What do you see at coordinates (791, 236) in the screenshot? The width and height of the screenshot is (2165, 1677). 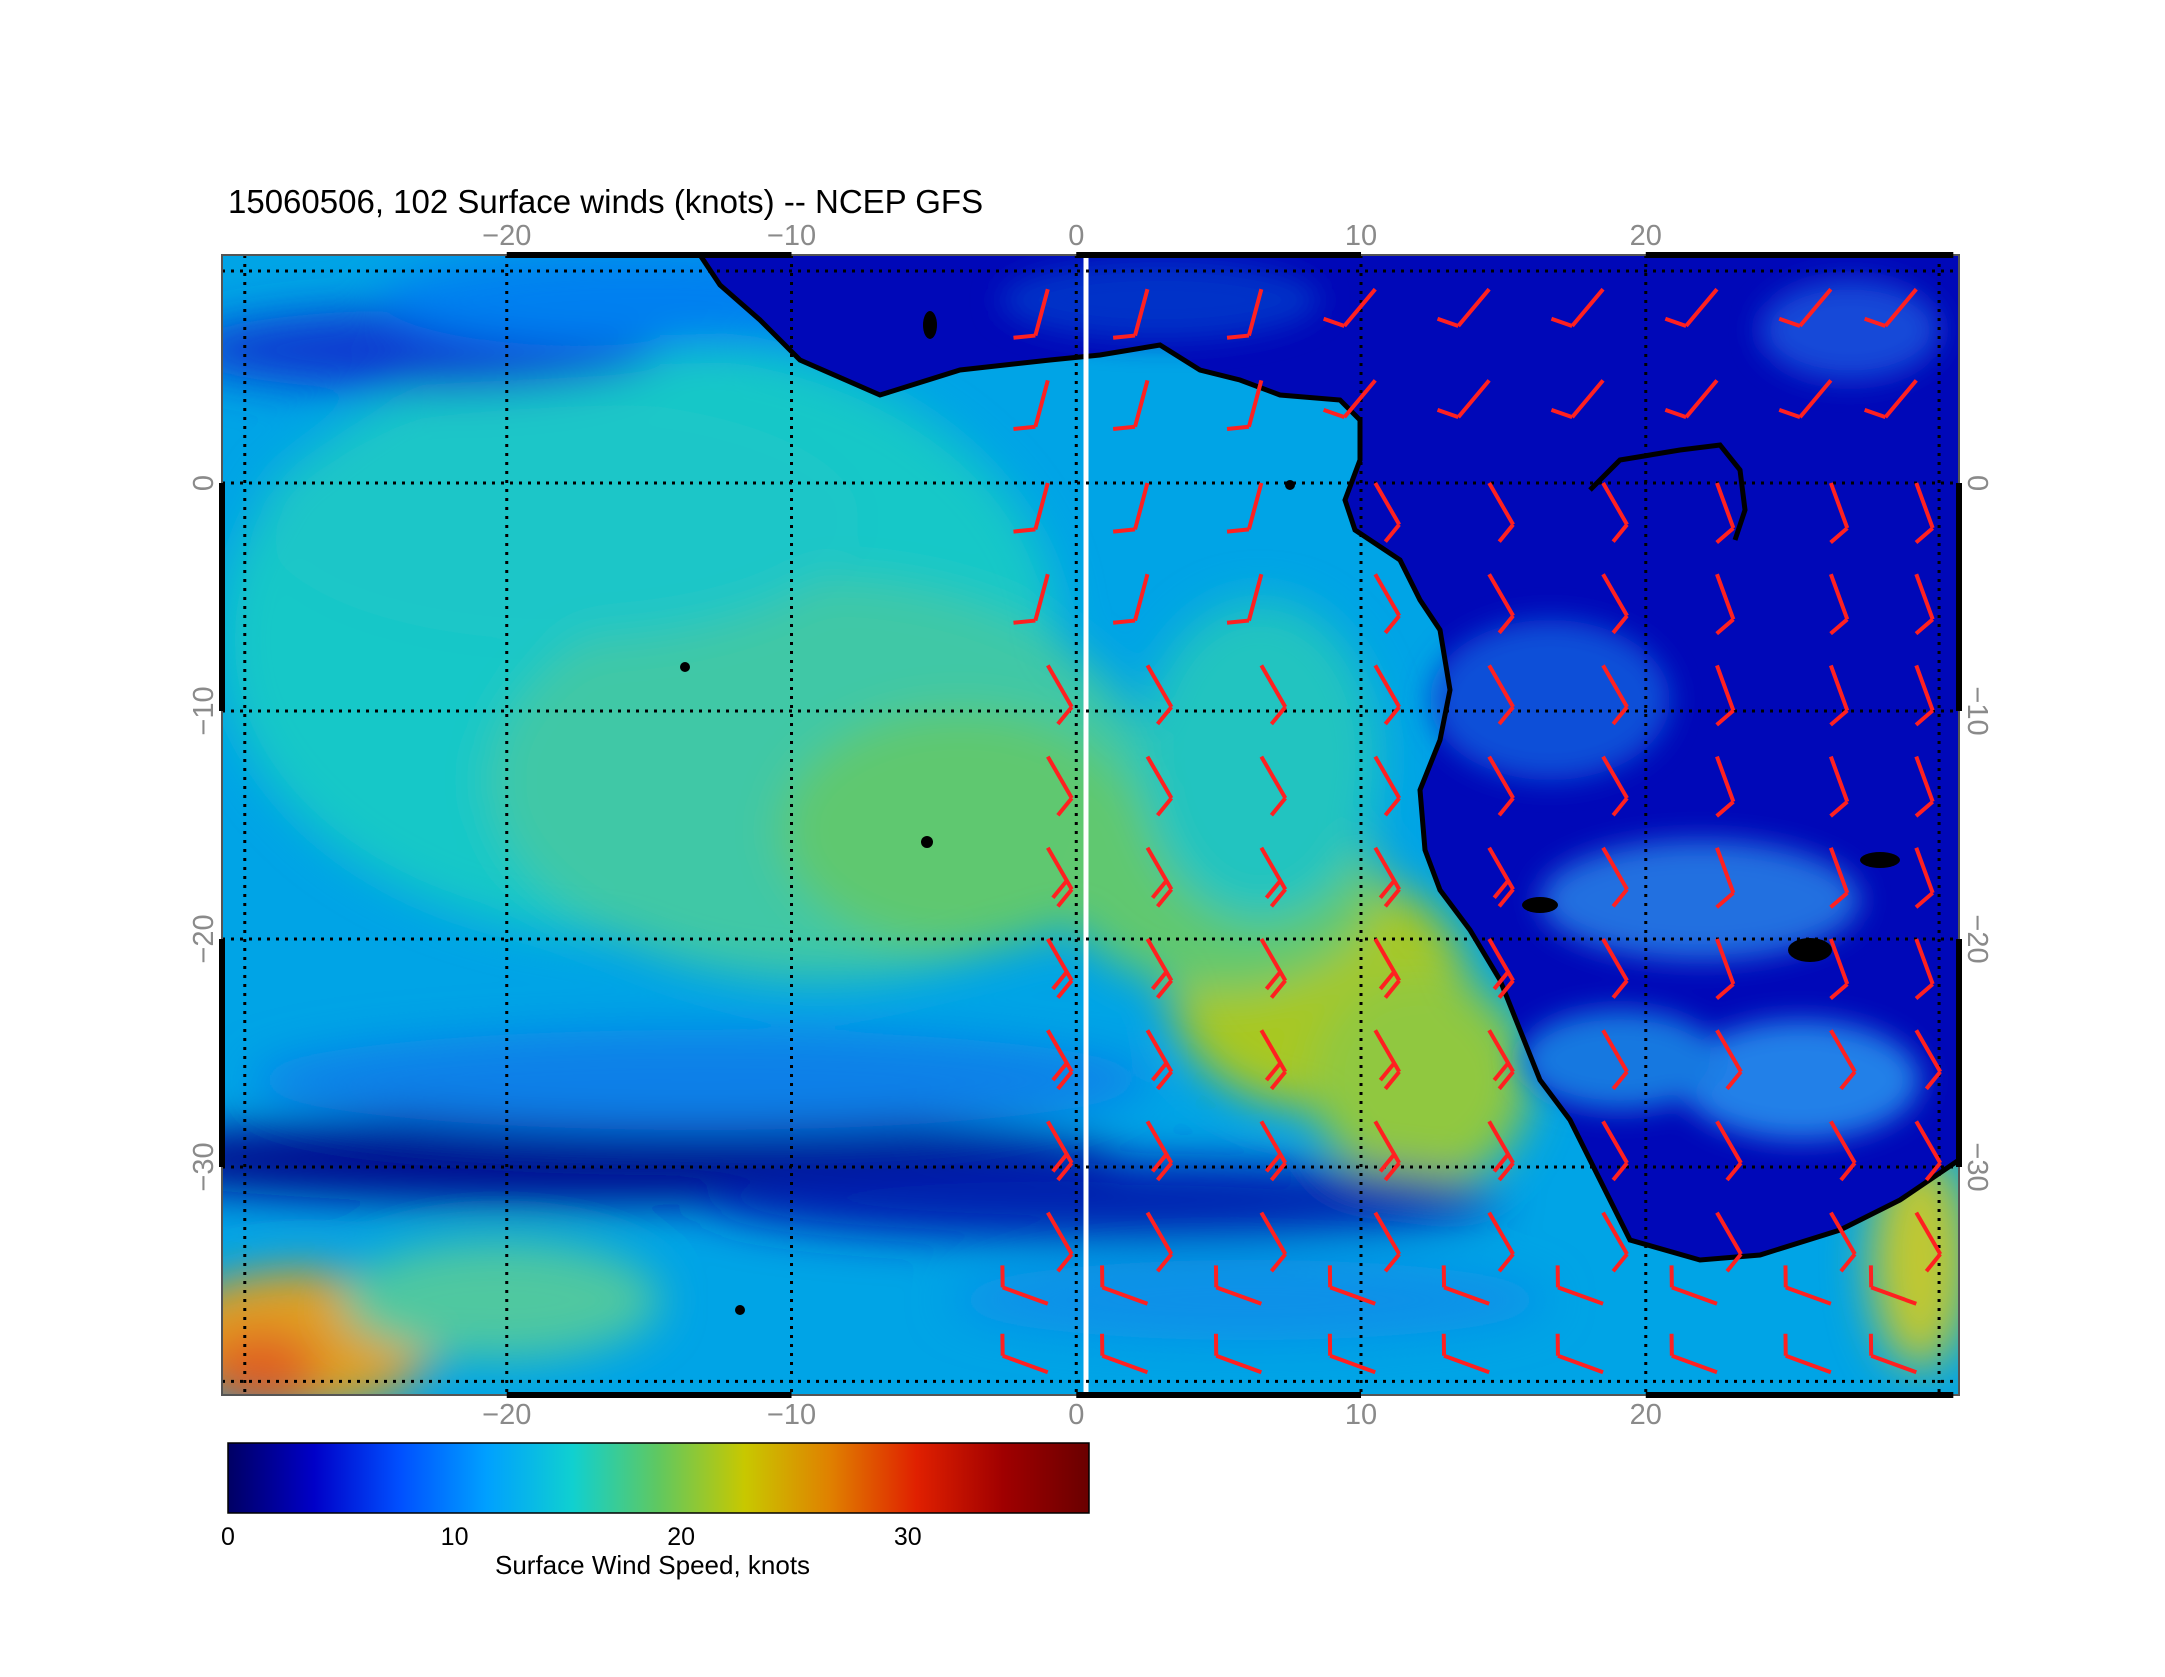 I see `x-tick-label-top: −10` at bounding box center [791, 236].